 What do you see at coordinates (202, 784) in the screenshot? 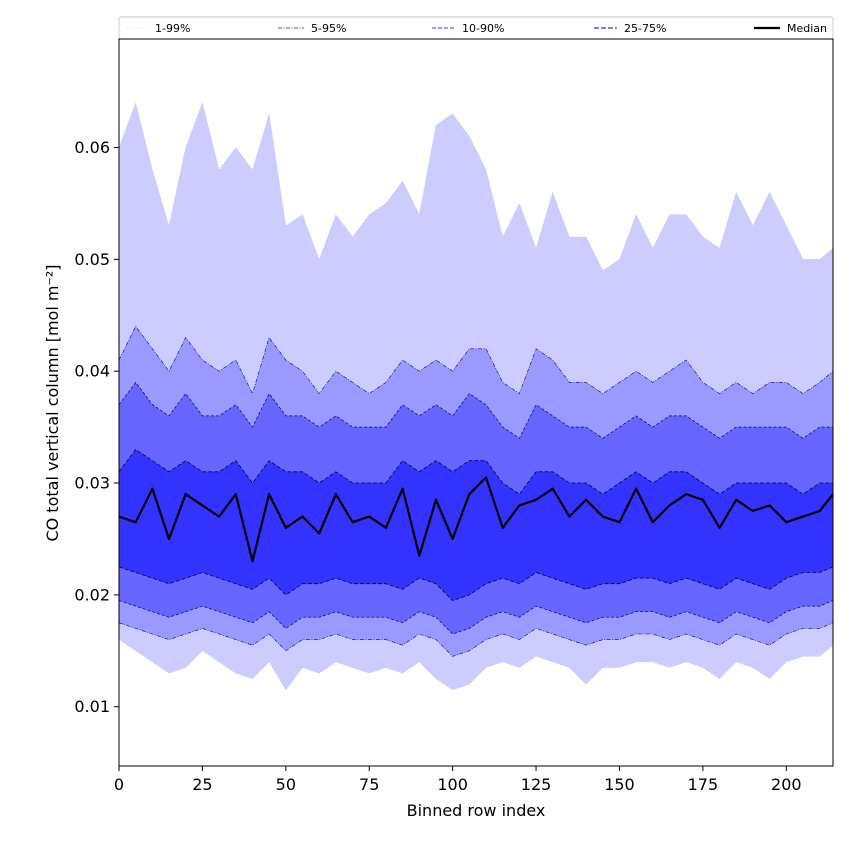
I see `x-tick-label: 25` at bounding box center [202, 784].